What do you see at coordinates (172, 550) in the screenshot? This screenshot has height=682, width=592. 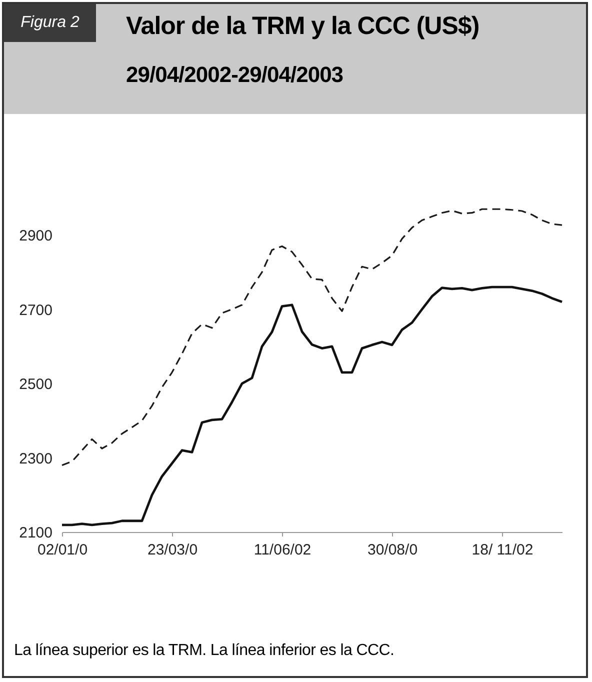 I see `x-tick-label: 23/03/0` at bounding box center [172, 550].